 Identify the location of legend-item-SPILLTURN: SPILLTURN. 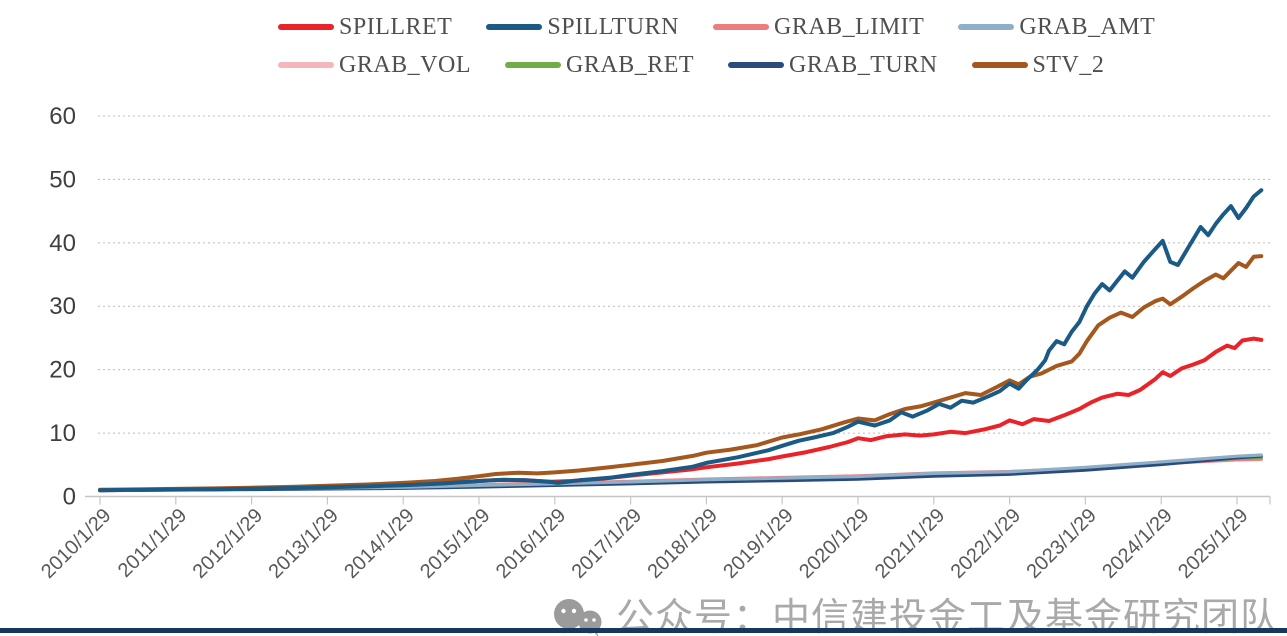
(582, 27).